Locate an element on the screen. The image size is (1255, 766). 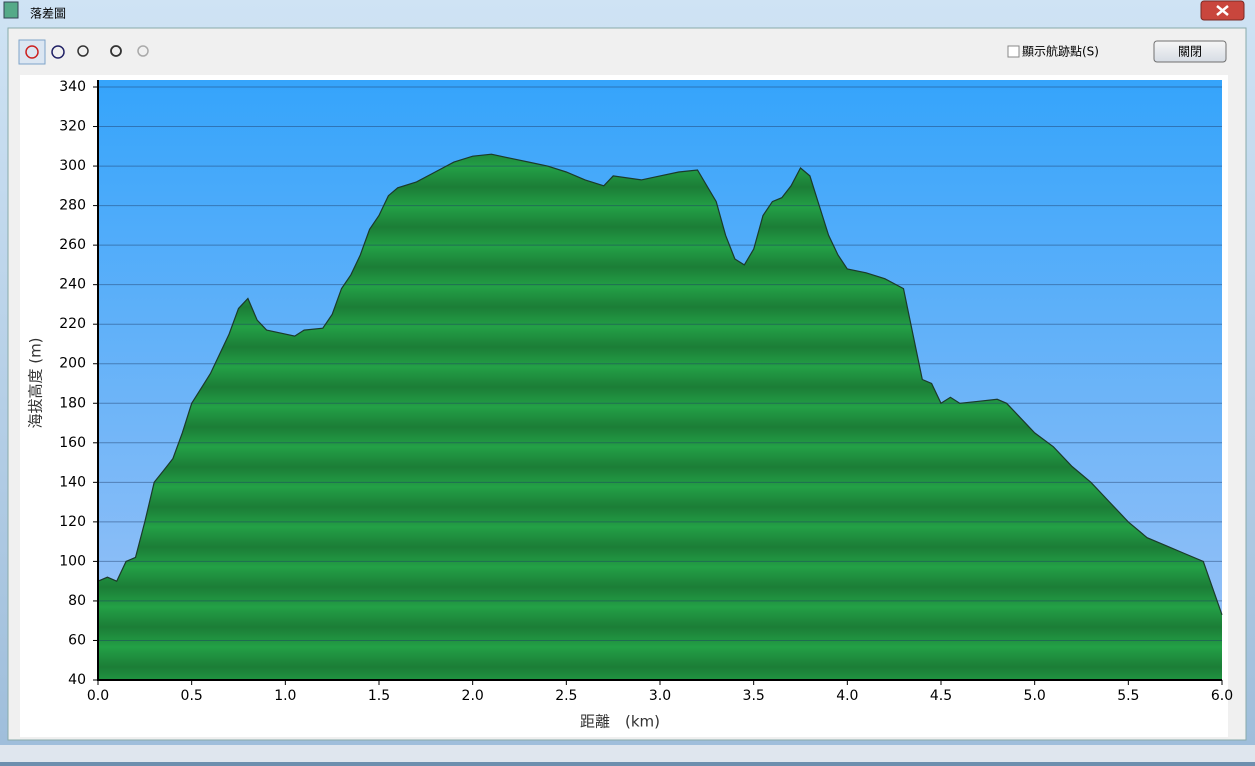
y-tick-label: 100 is located at coordinates (72, 561).